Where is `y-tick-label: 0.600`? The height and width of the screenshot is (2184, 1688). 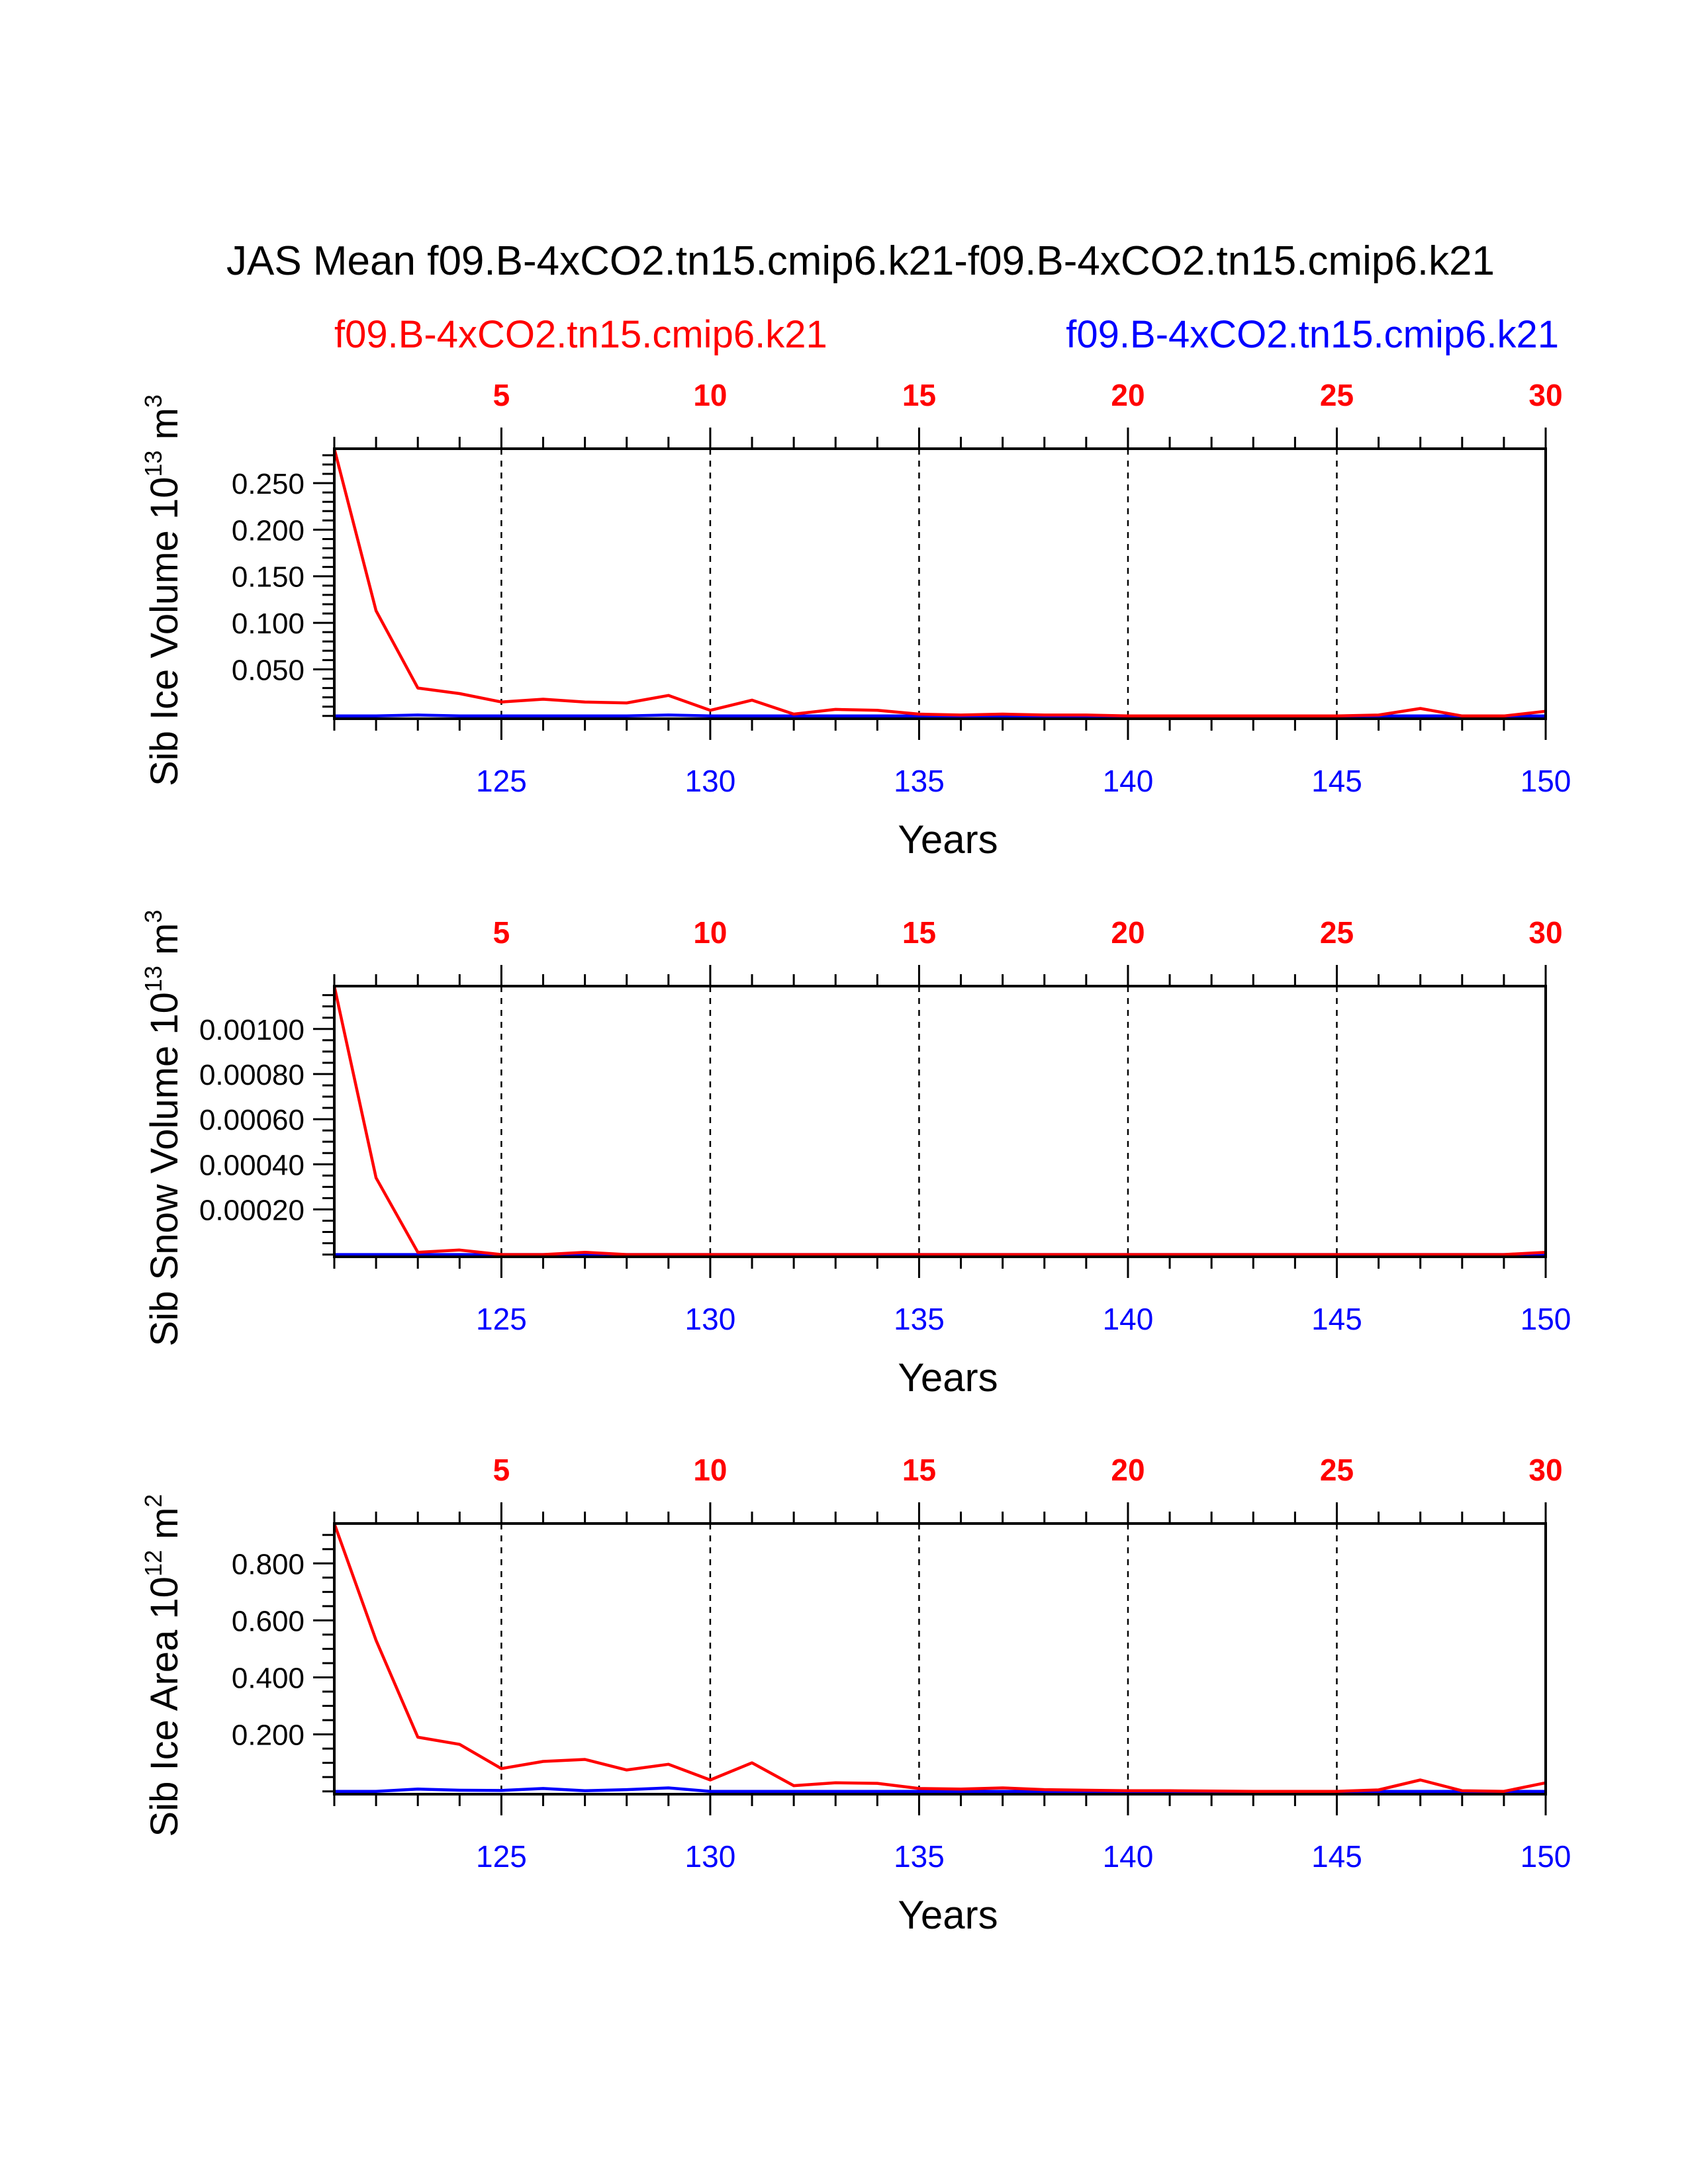
y-tick-label: 0.600 is located at coordinates (268, 1621).